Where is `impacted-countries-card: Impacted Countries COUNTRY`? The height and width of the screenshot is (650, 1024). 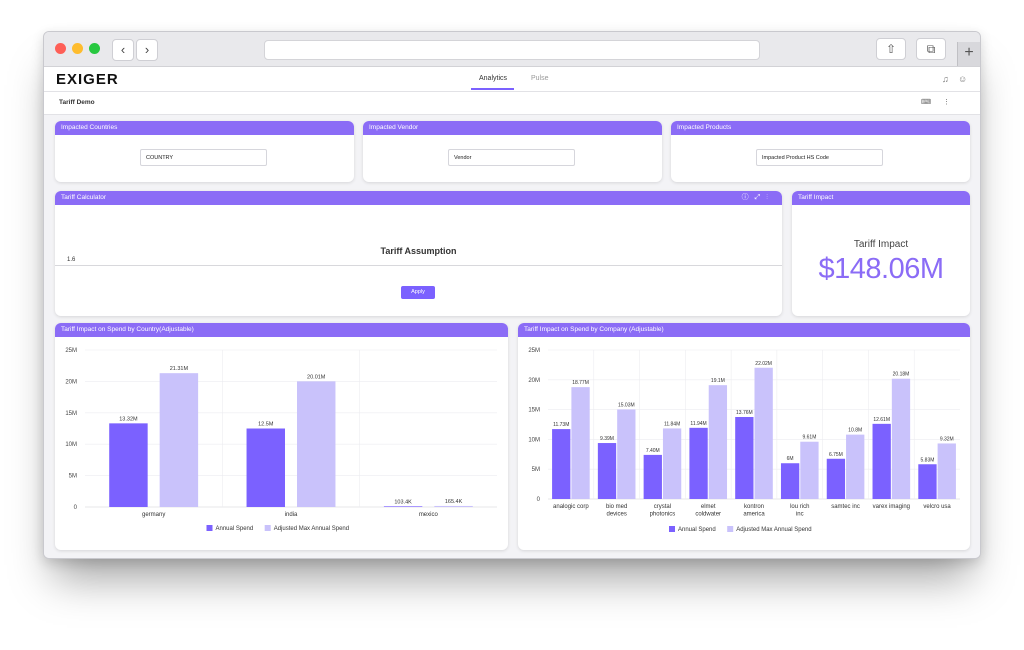 impacted-countries-card: Impacted Countries COUNTRY is located at coordinates (204, 151).